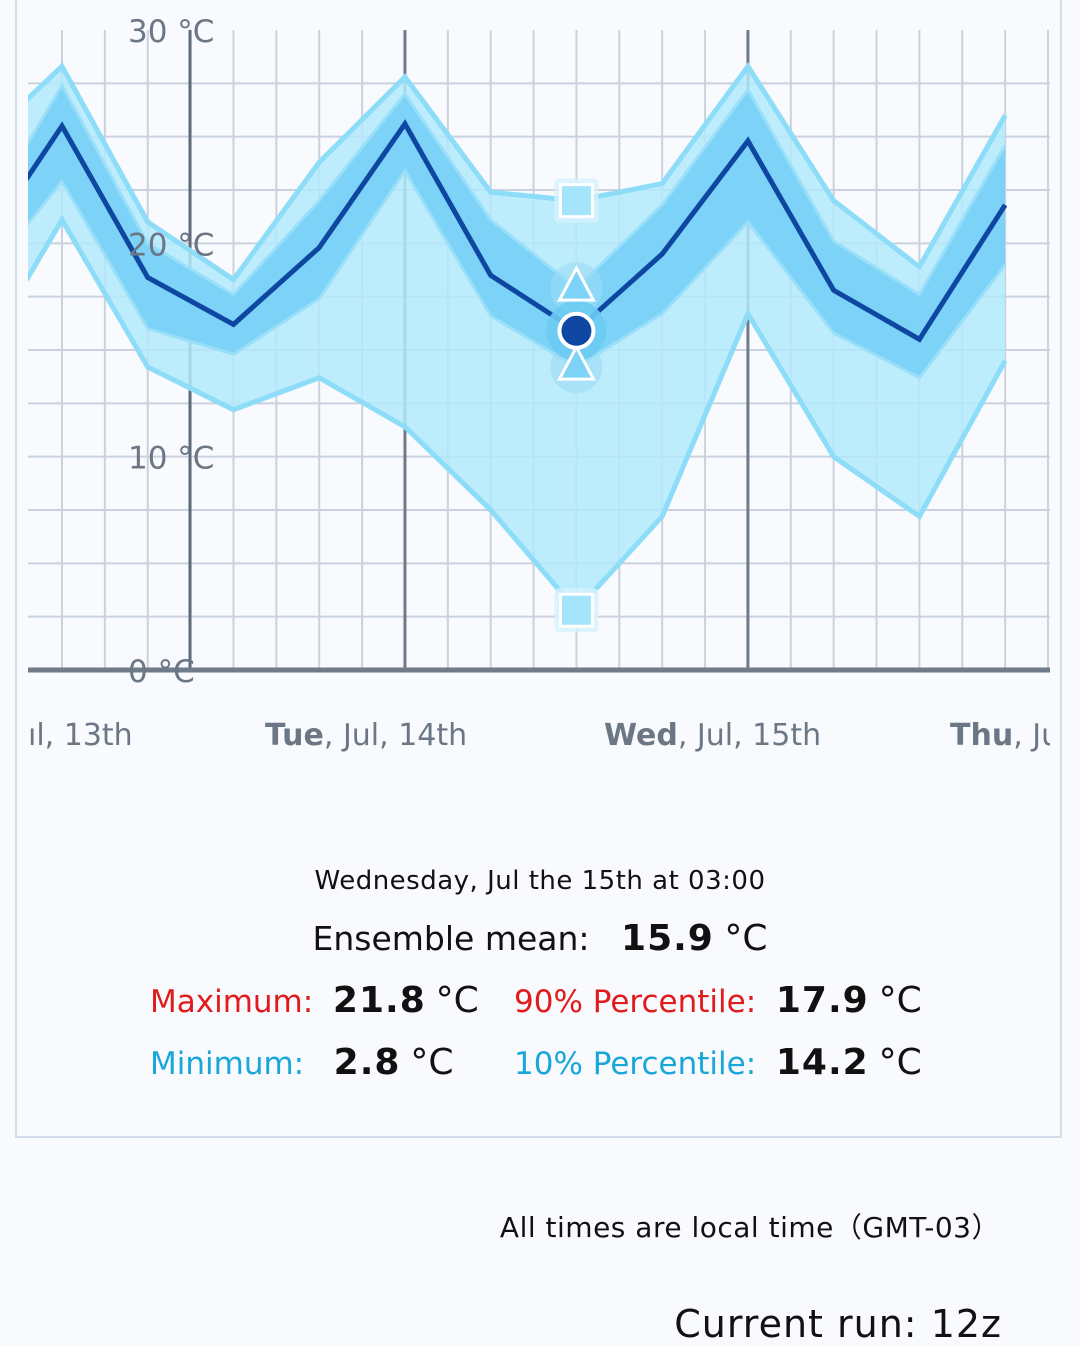 The height and width of the screenshot is (1346, 1080). I want to click on p10-marker, so click(576, 362).